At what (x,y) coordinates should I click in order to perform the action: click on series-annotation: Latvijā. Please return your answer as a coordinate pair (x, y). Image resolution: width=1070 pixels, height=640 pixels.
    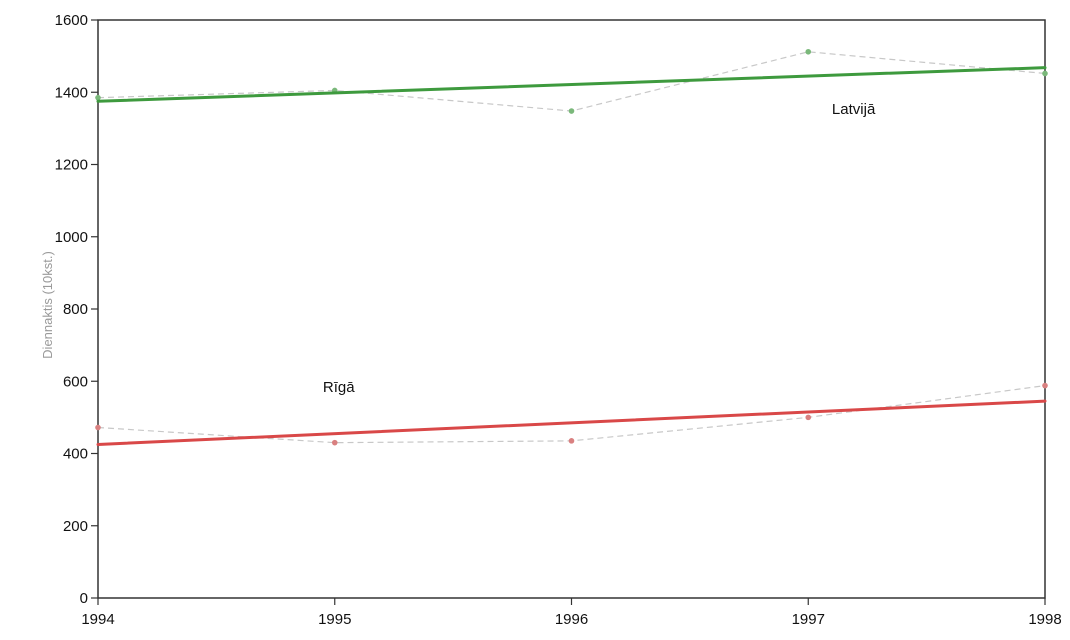
    Looking at the image, I should click on (854, 109).